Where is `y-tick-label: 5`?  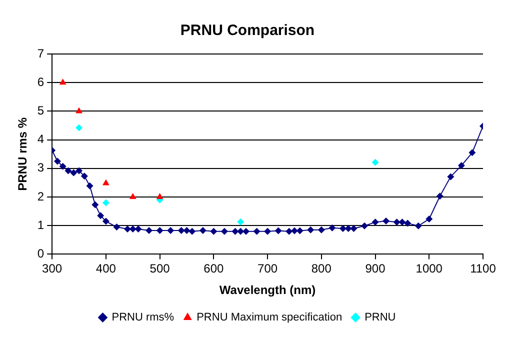
y-tick-label: 5 is located at coordinates (40, 111).